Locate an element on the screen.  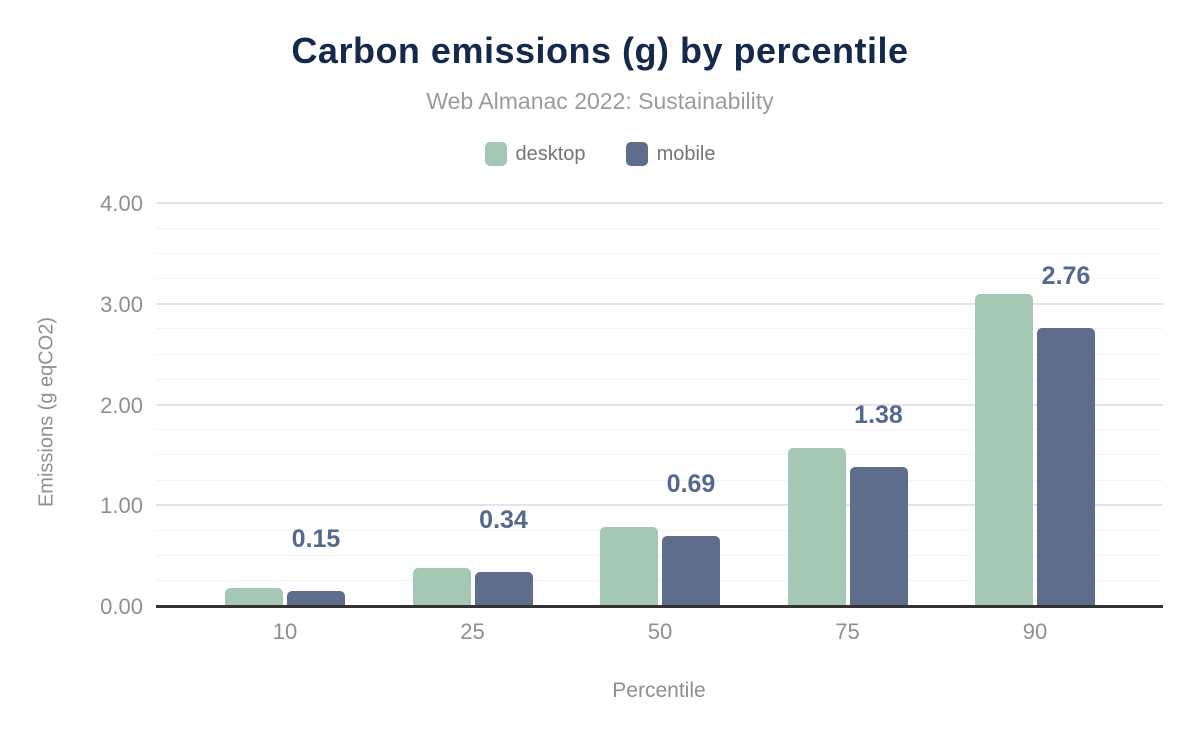
legend-label-mobile: mobile is located at coordinates (686, 153).